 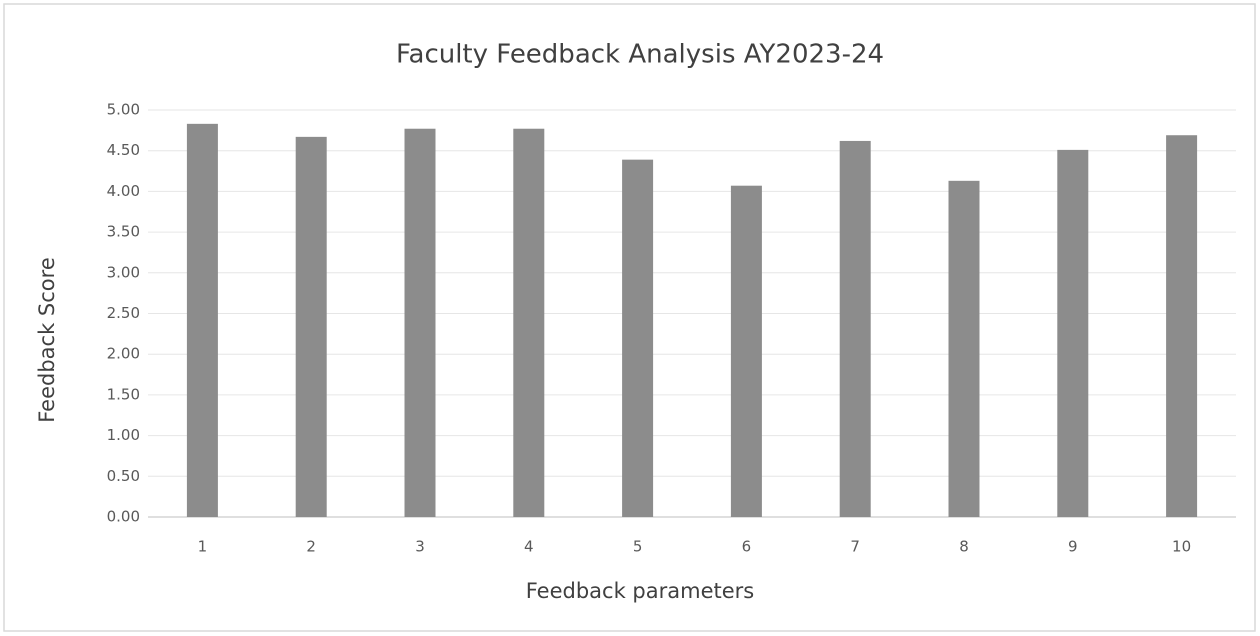 I want to click on x-tick-label: 7, so click(x=855, y=547).